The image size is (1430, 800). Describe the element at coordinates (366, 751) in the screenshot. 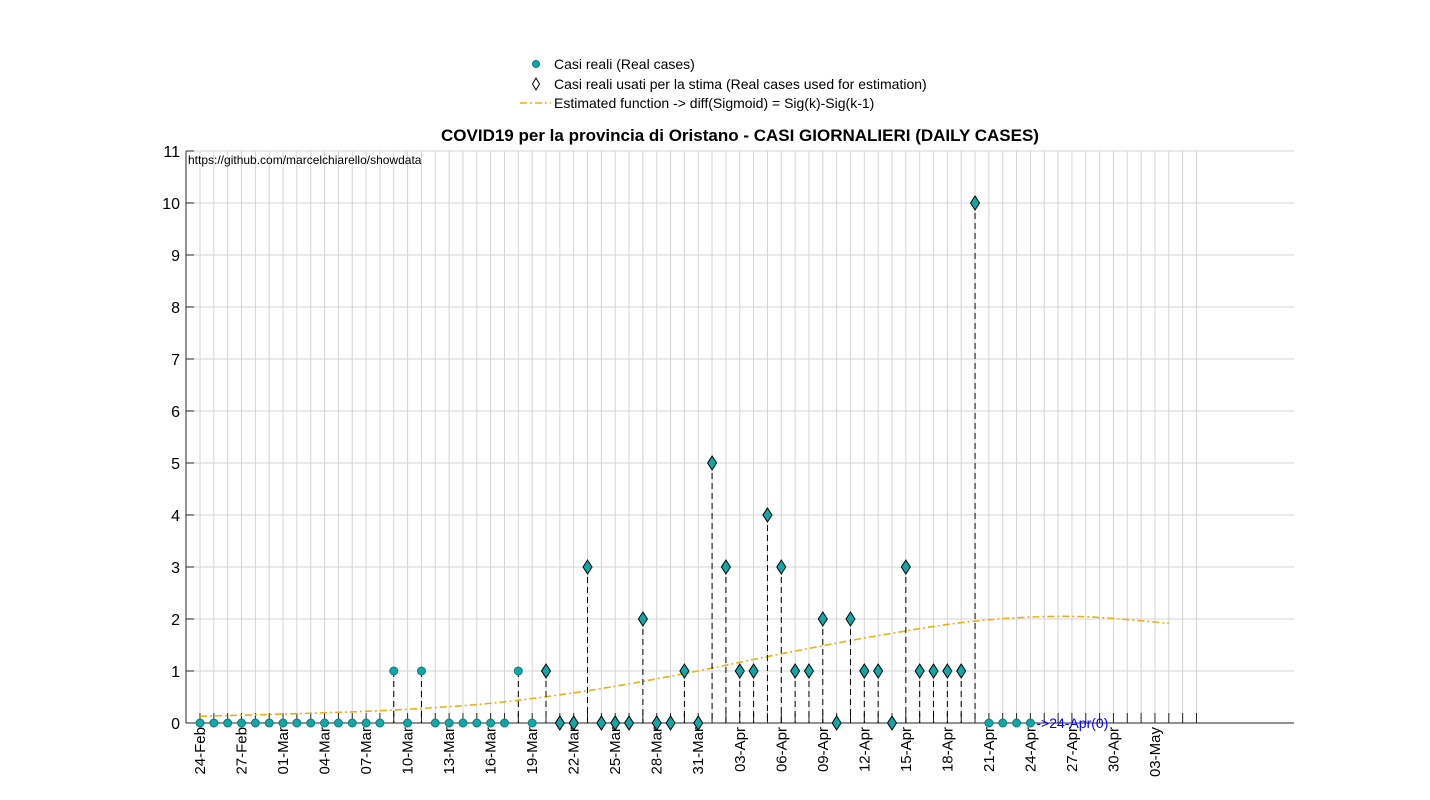

I see `x-tick-label: 07-Mar` at that location.